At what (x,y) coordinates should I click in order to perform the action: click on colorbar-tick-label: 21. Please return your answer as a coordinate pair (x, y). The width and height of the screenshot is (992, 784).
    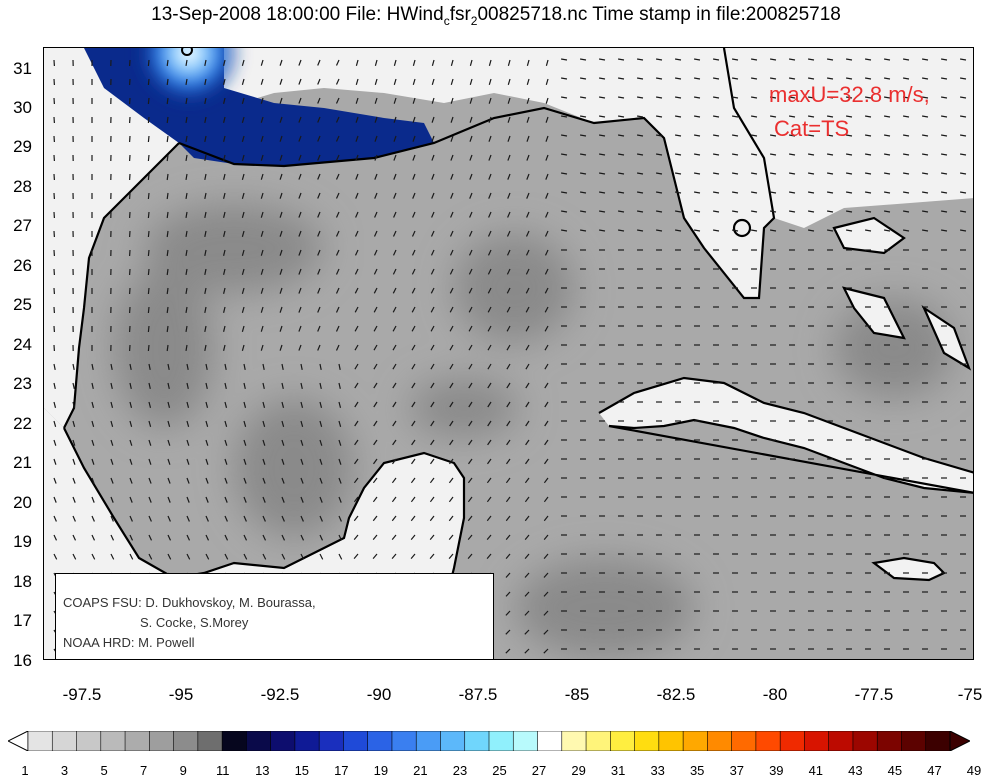
    Looking at the image, I should click on (420, 770).